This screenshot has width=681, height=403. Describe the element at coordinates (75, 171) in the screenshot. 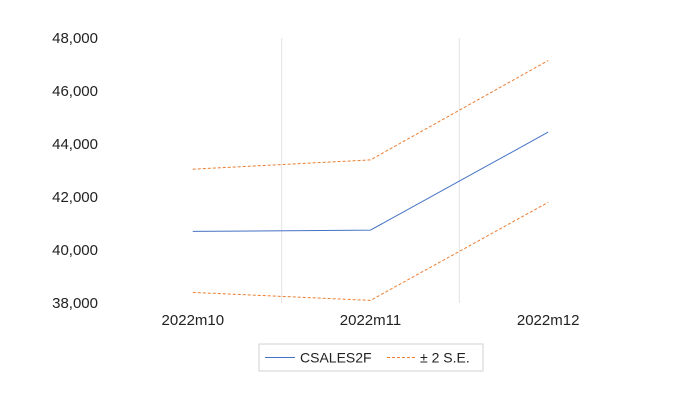

I see `y-axis: 38,000 40,000 42,000 44,000 46,000 48,000` at that location.